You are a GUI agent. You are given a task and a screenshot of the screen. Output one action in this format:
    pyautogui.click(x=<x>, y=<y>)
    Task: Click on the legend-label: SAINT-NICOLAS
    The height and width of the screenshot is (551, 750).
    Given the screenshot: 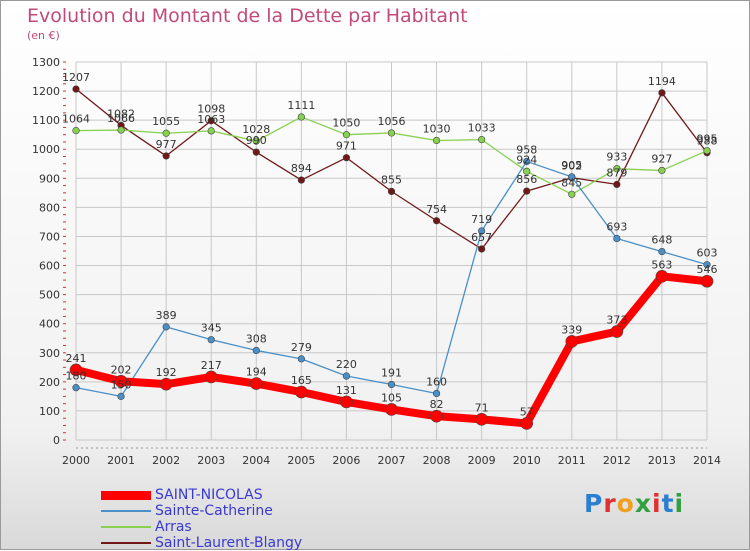 What is the action you would take?
    pyautogui.click(x=209, y=495)
    